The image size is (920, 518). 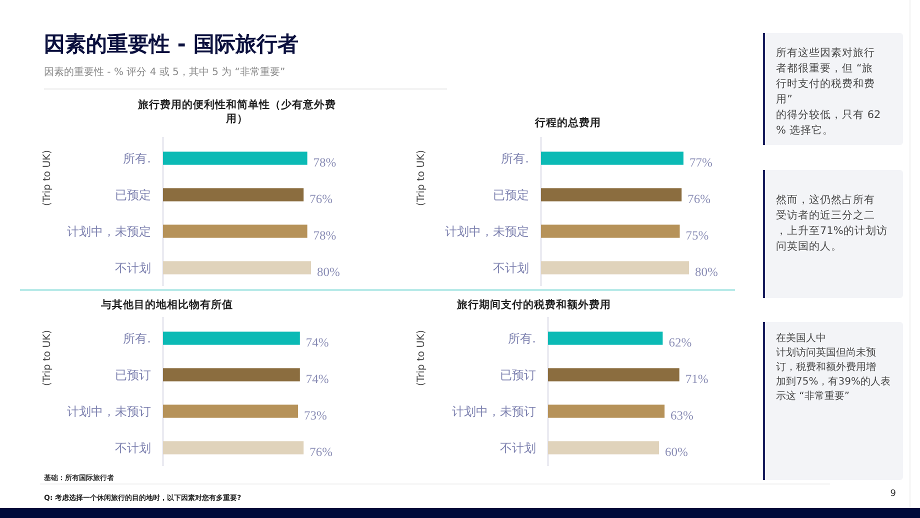 What do you see at coordinates (697, 235) in the screenshot?
I see `data-label: 75%` at bounding box center [697, 235].